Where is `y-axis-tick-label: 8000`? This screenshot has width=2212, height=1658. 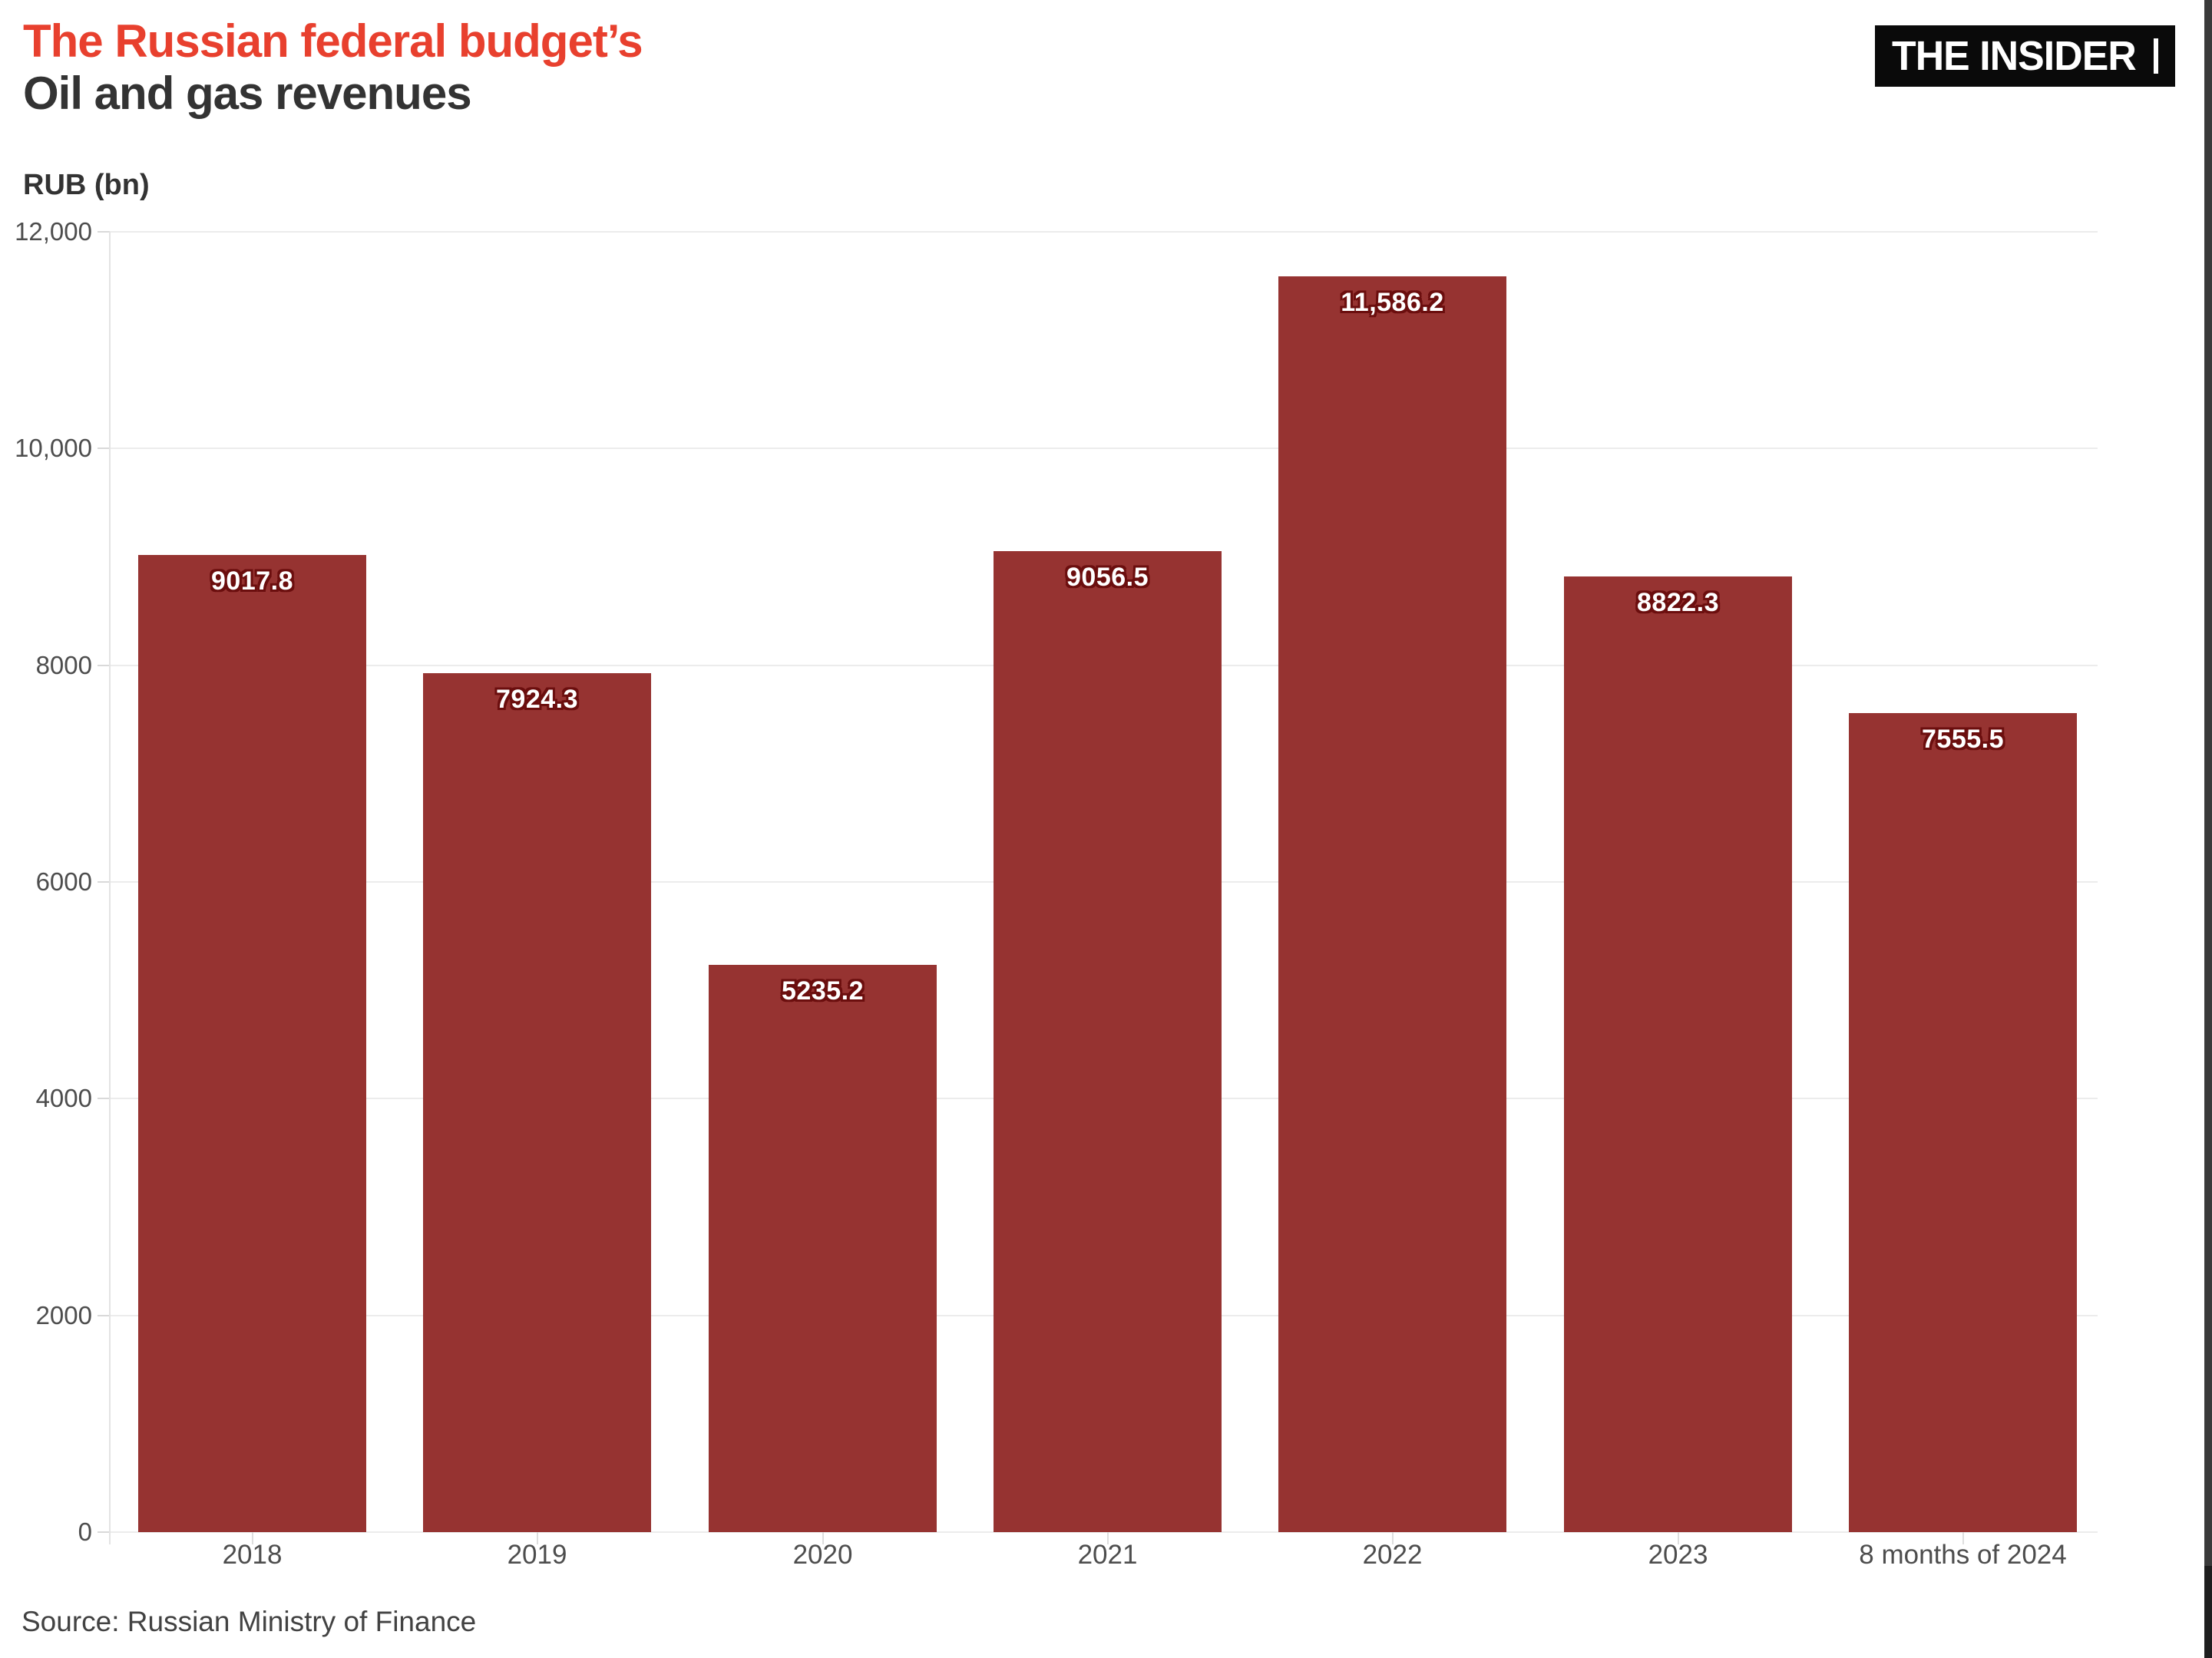
y-axis-tick-label: 8000 is located at coordinates (64, 665).